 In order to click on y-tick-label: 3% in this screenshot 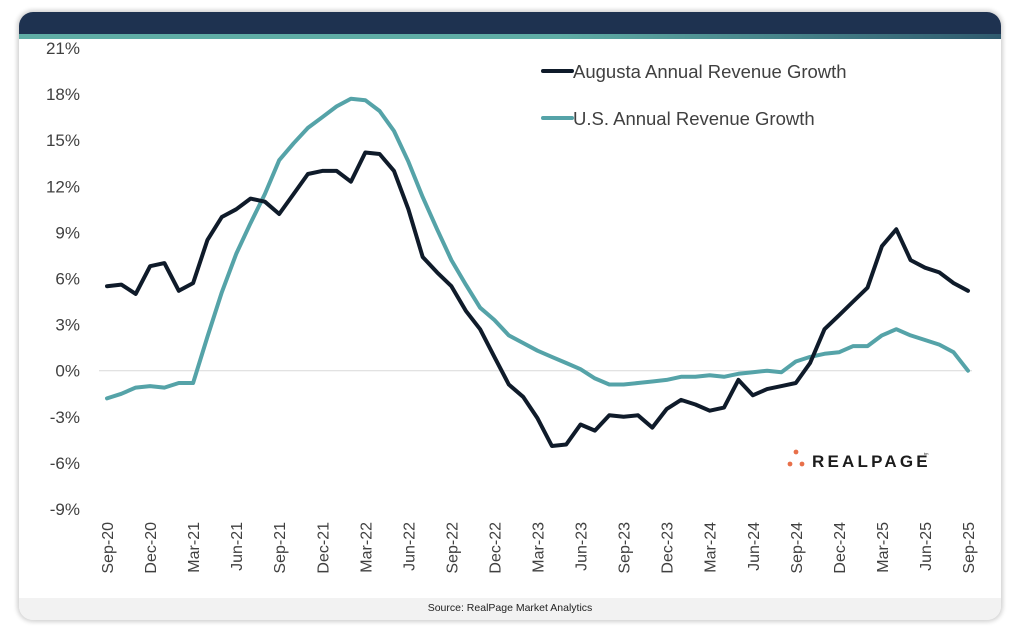, I will do `click(67, 325)`.